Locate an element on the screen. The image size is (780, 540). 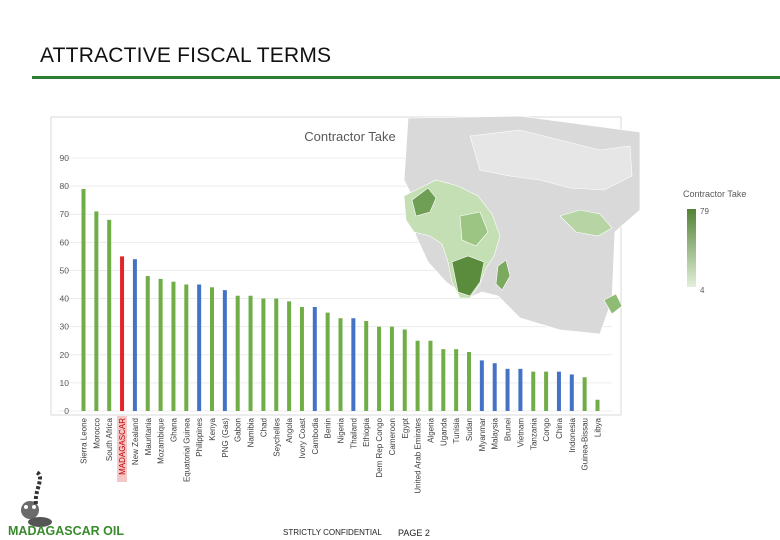
bar-sierra-leone is located at coordinates (83, 299).